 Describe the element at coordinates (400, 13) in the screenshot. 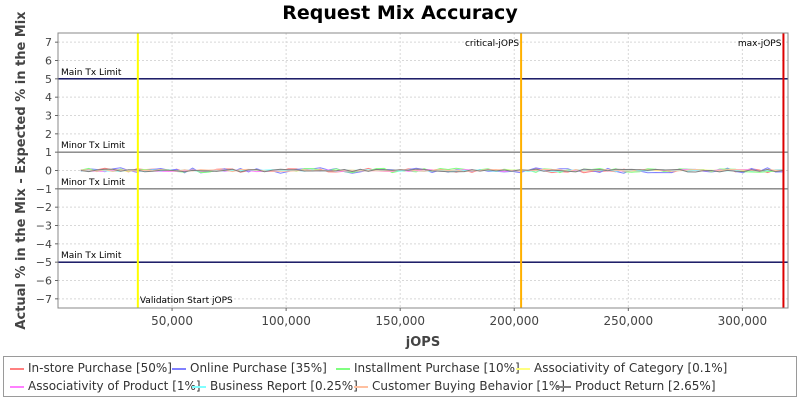

I see `chart-title: Request Mix Accuracy` at that location.